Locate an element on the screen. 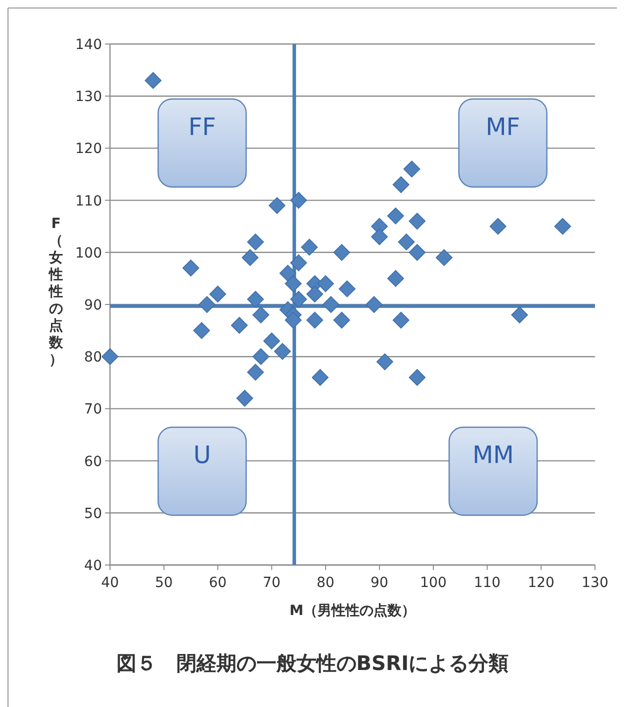  x-tick-label: 50 is located at coordinates (163, 583).